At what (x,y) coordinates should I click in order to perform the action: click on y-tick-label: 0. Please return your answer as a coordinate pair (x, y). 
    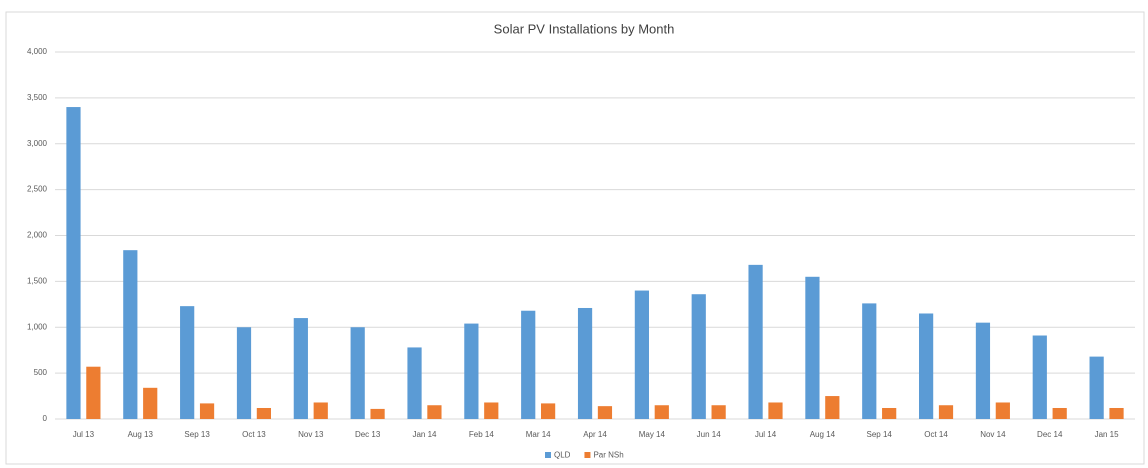
    Looking at the image, I should click on (45, 418).